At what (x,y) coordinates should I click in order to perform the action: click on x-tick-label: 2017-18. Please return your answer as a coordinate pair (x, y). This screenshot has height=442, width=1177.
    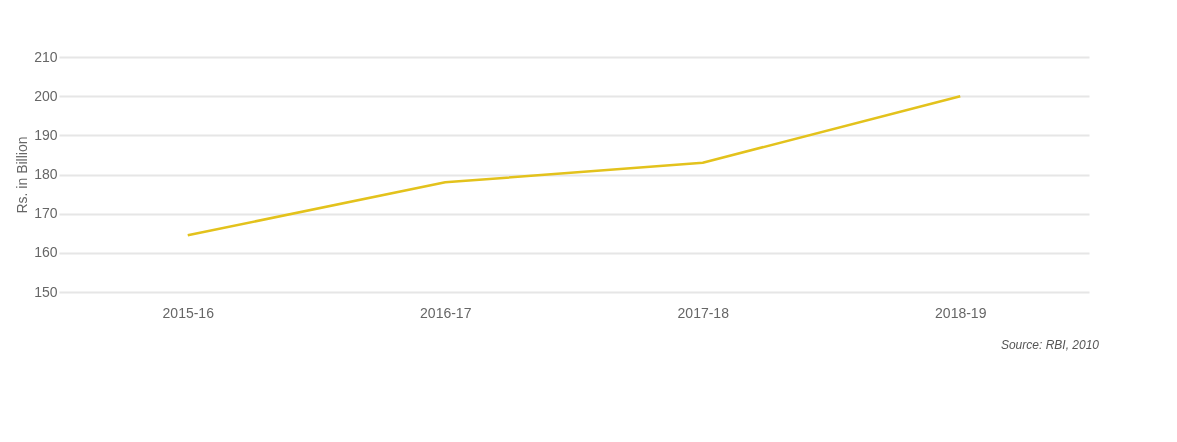
    Looking at the image, I should click on (703, 312).